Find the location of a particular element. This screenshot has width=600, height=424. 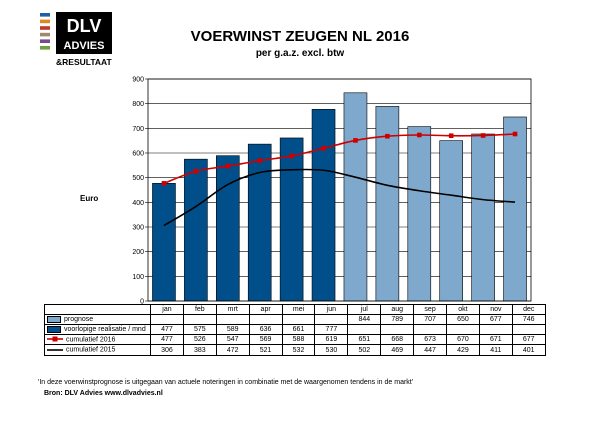

line-cumulatief-2016 is located at coordinates (339, 159).